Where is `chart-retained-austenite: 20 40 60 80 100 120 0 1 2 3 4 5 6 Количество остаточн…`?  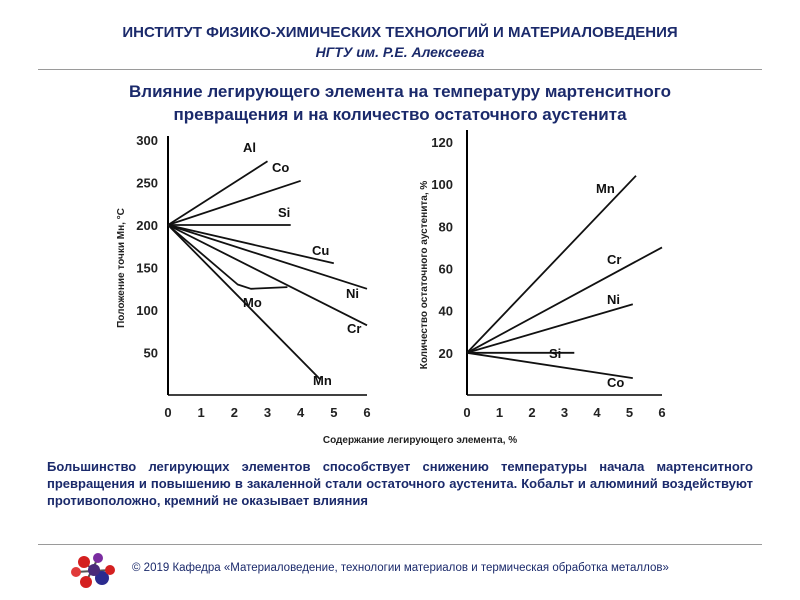 chart-retained-austenite: 20 40 60 80 100 120 0 1 2 3 4 5 6 Количество остаточн… is located at coordinates (542, 275).